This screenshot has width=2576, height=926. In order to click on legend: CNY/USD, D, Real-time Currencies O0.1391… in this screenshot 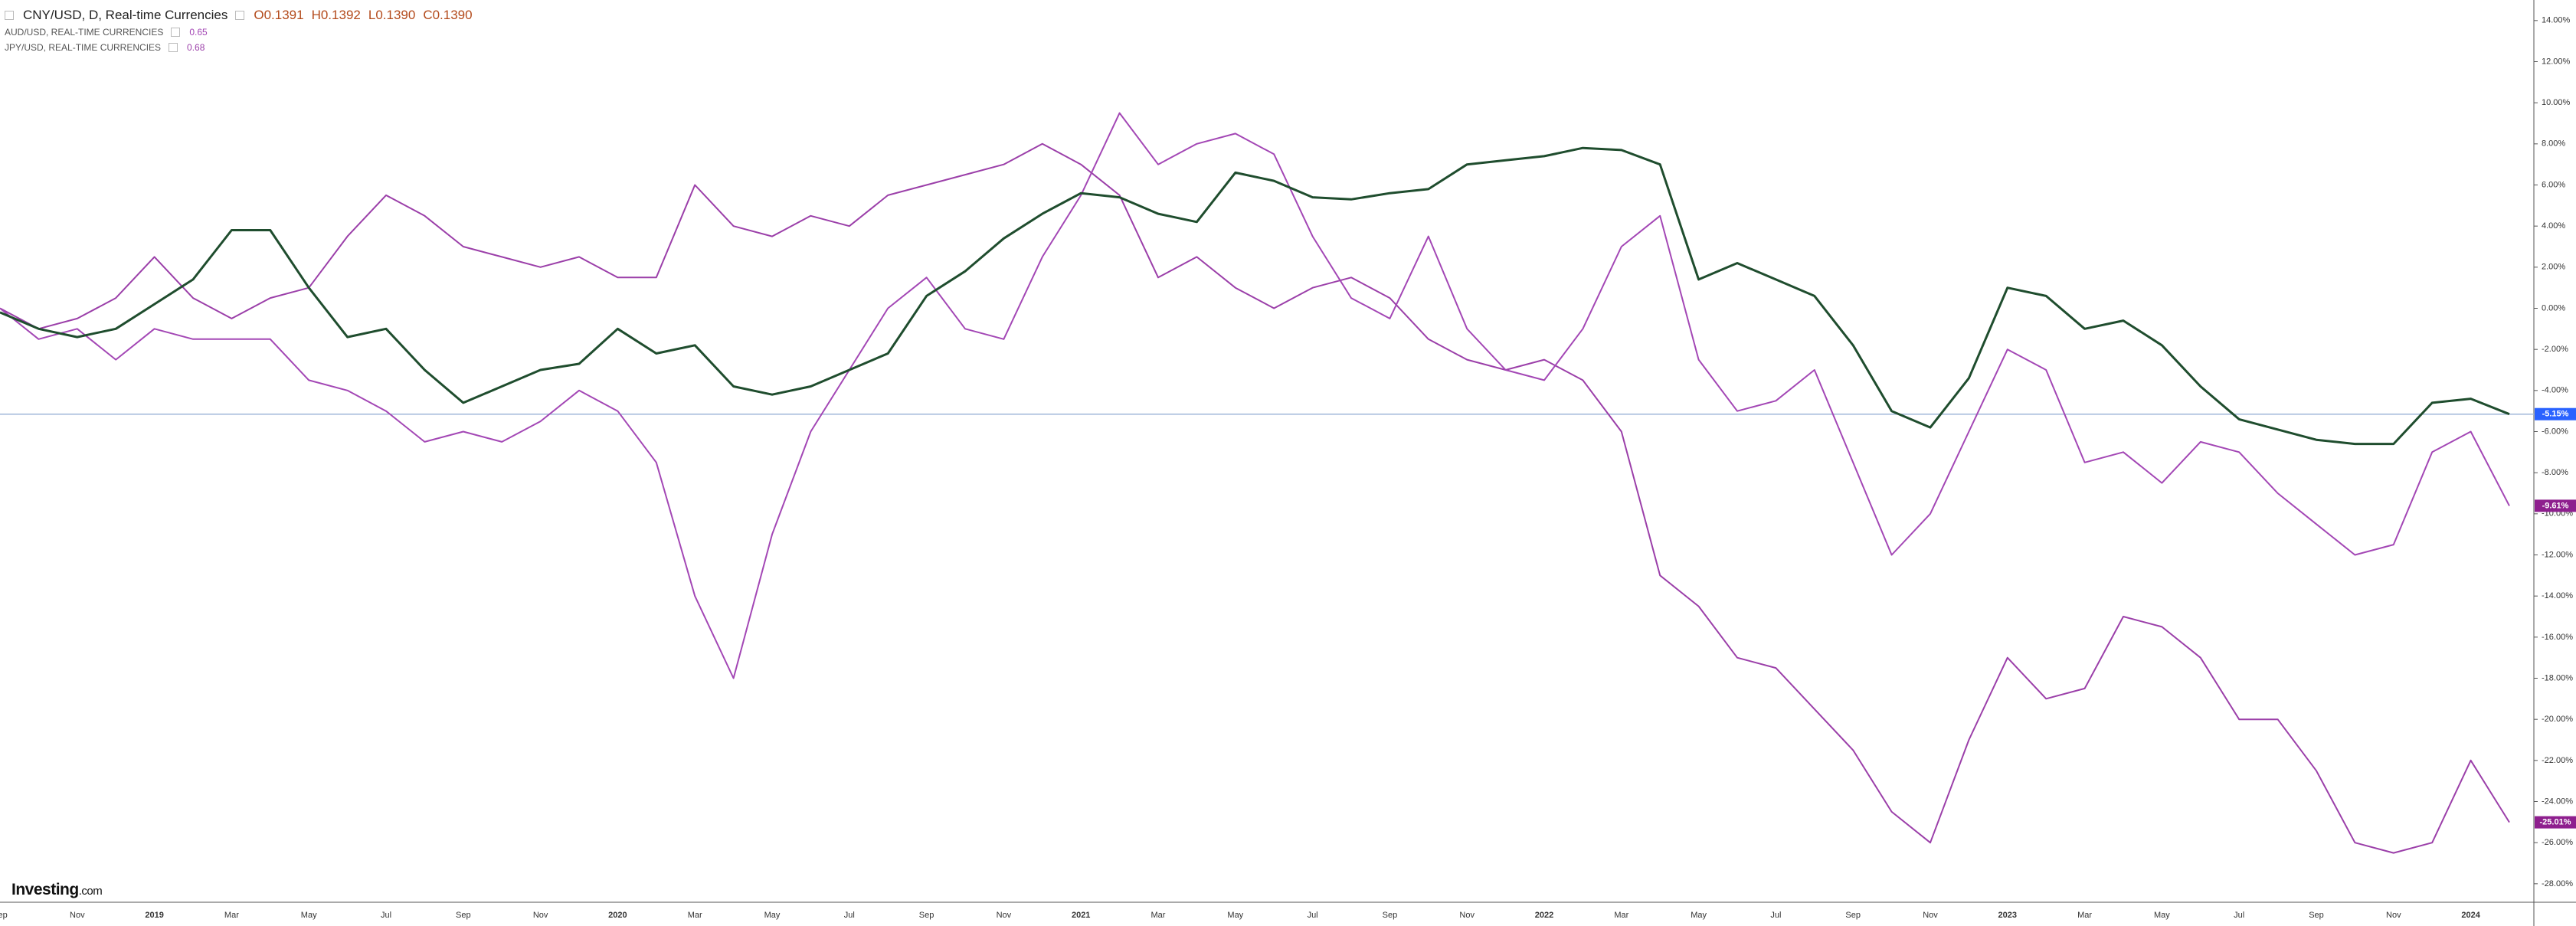, I will do `click(239, 30)`.